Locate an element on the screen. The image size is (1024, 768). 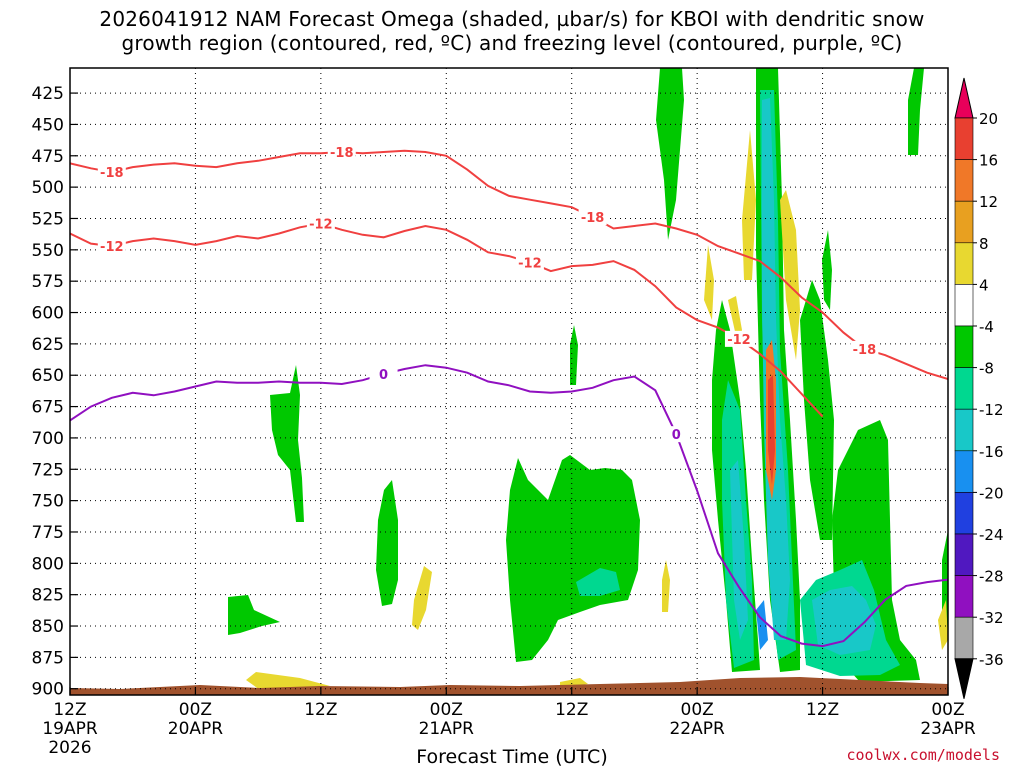
colorbar-label: -8 is located at coordinates (986, 369).